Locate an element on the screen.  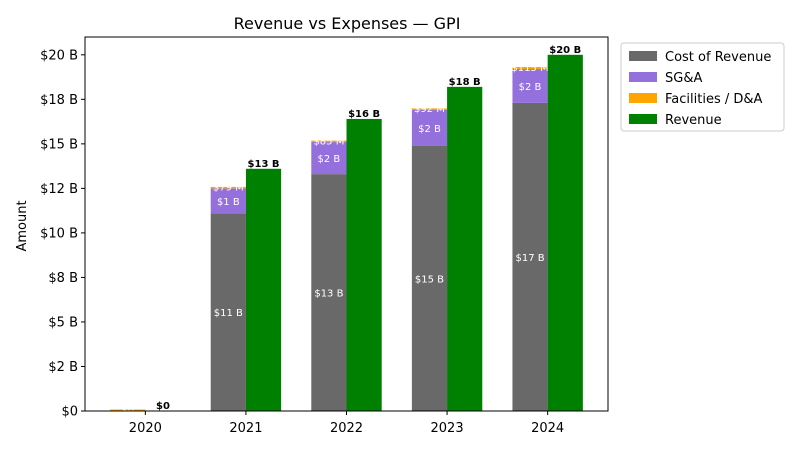
x-tick-label: 2021 is located at coordinates (245, 428).